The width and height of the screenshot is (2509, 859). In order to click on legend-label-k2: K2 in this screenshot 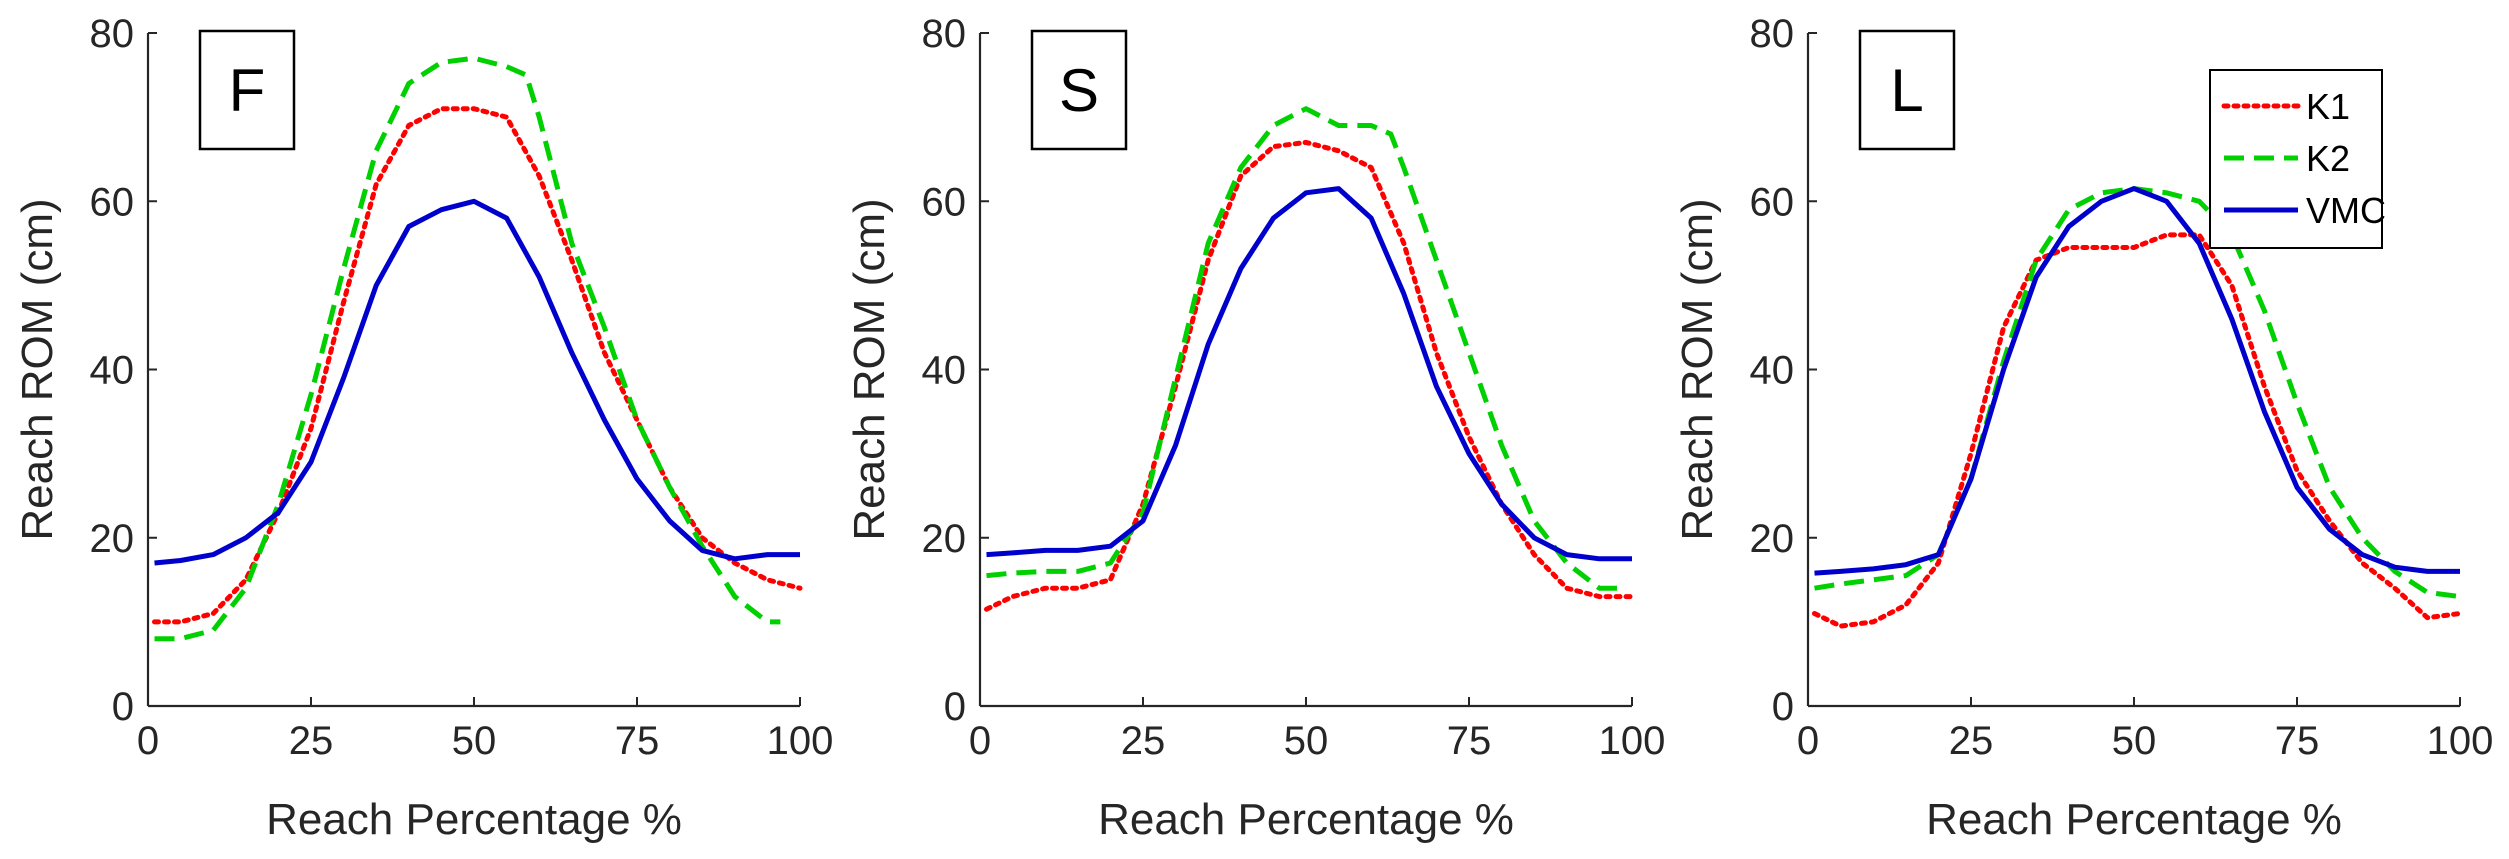, I will do `click(2328, 158)`.